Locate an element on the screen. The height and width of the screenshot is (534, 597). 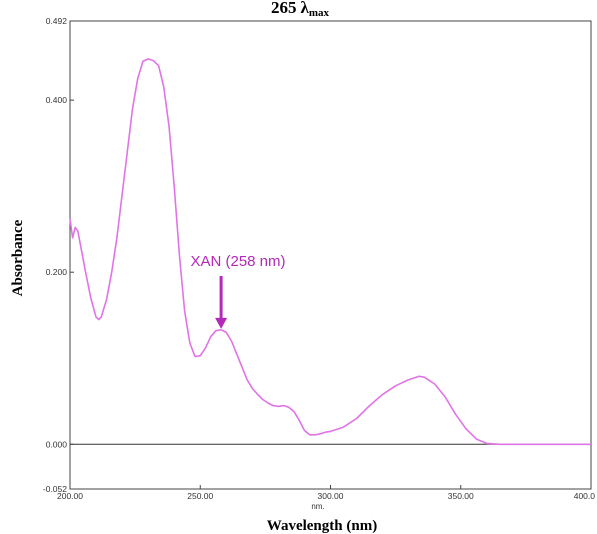
x-axis-title: Wavelength (nm) is located at coordinates (322, 526).